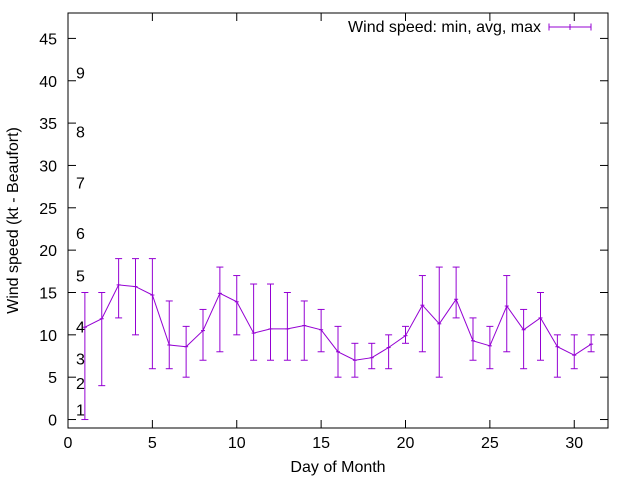  What do you see at coordinates (80, 384) in the screenshot?
I see `beaufort-label: 2` at bounding box center [80, 384].